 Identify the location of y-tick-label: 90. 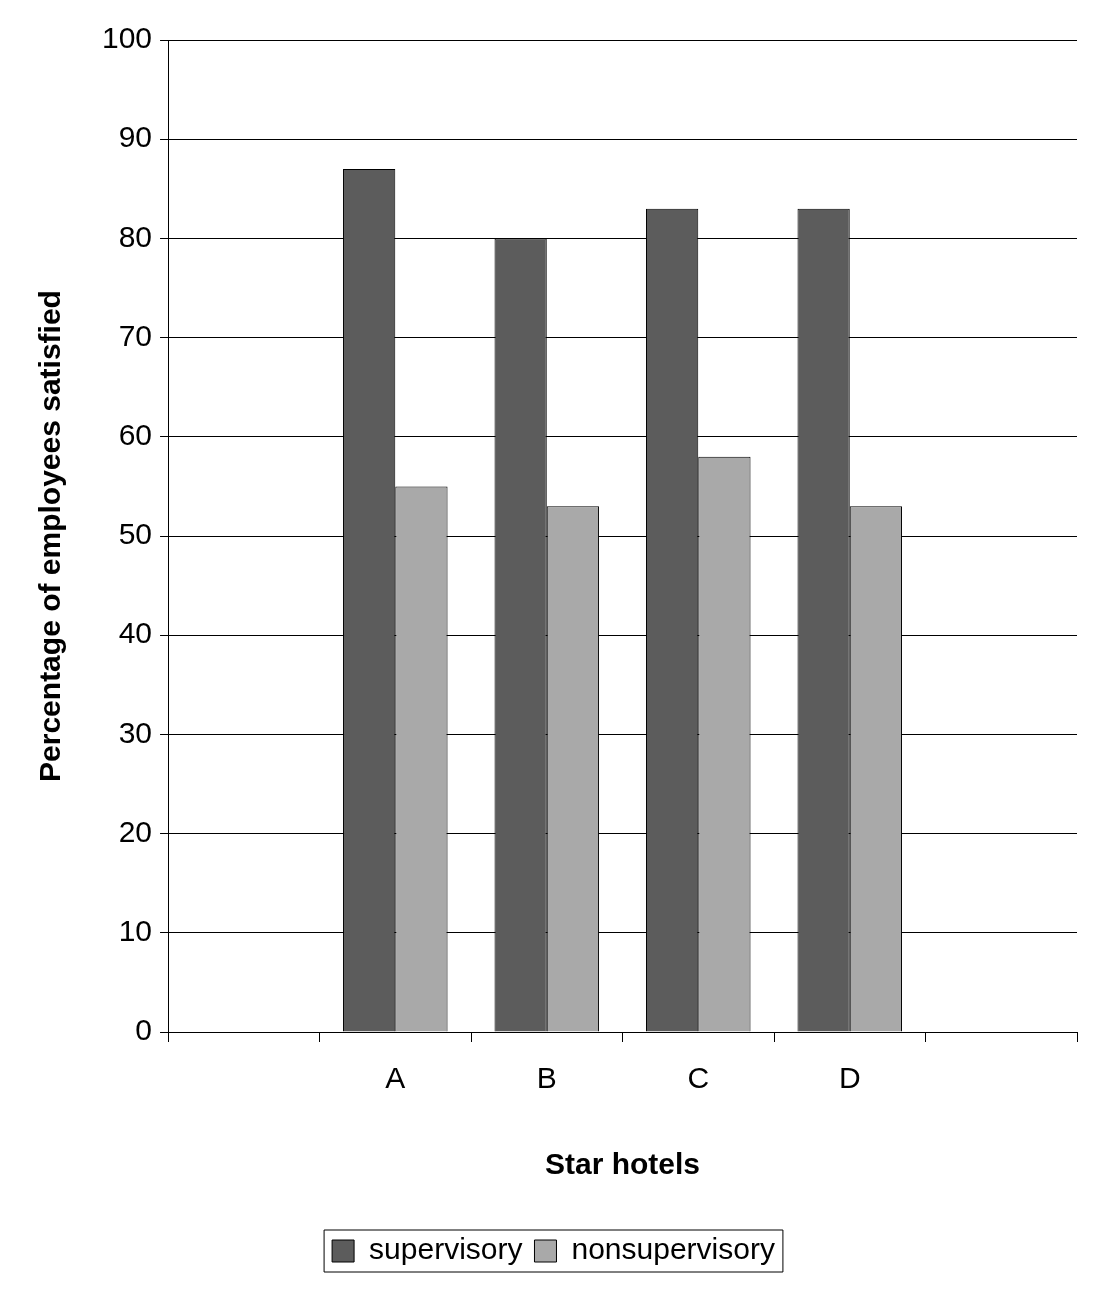
(135, 137).